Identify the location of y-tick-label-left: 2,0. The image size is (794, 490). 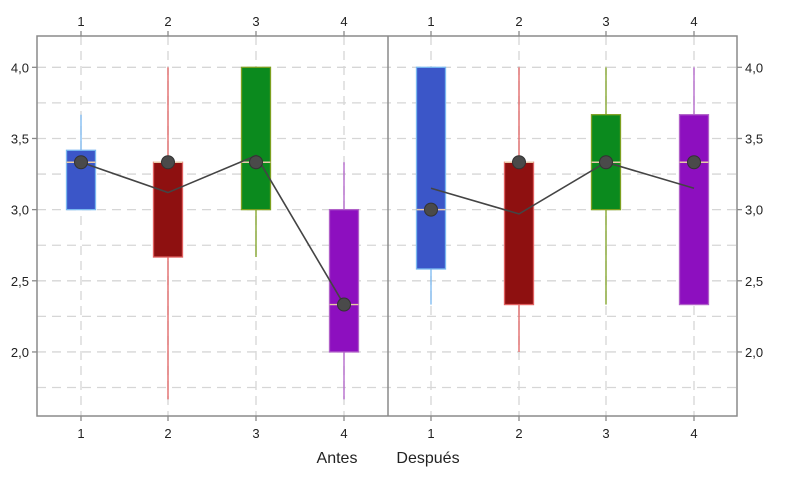
(20, 352).